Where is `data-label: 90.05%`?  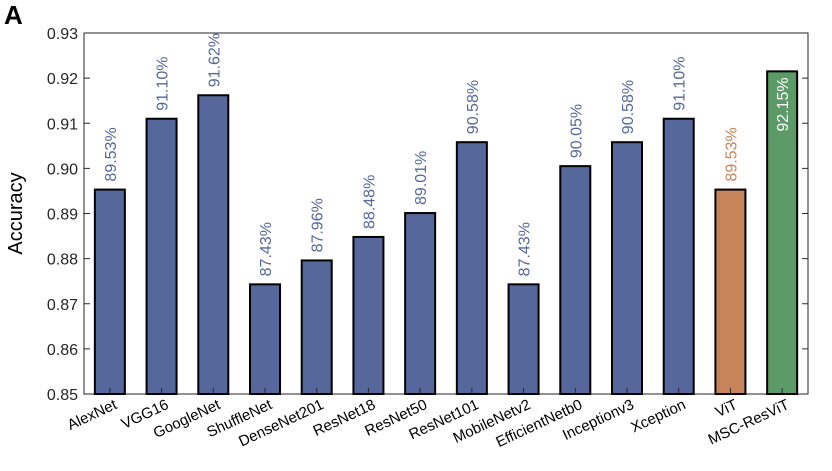
data-label: 90.05% is located at coordinates (576, 131).